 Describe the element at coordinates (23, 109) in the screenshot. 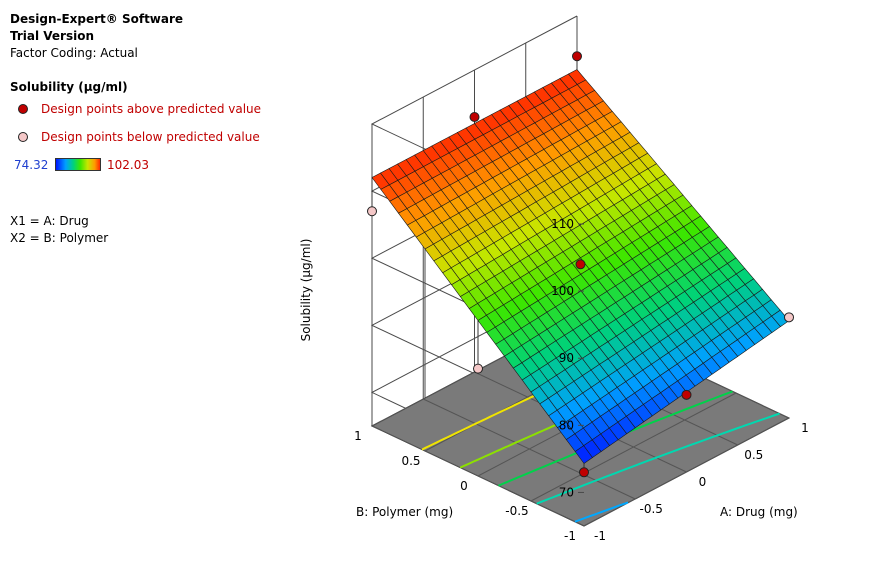

I see `above-marker-icon` at that location.